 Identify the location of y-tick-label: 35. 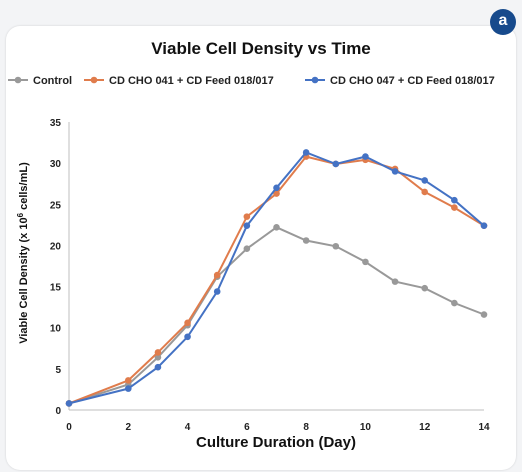
(56, 123).